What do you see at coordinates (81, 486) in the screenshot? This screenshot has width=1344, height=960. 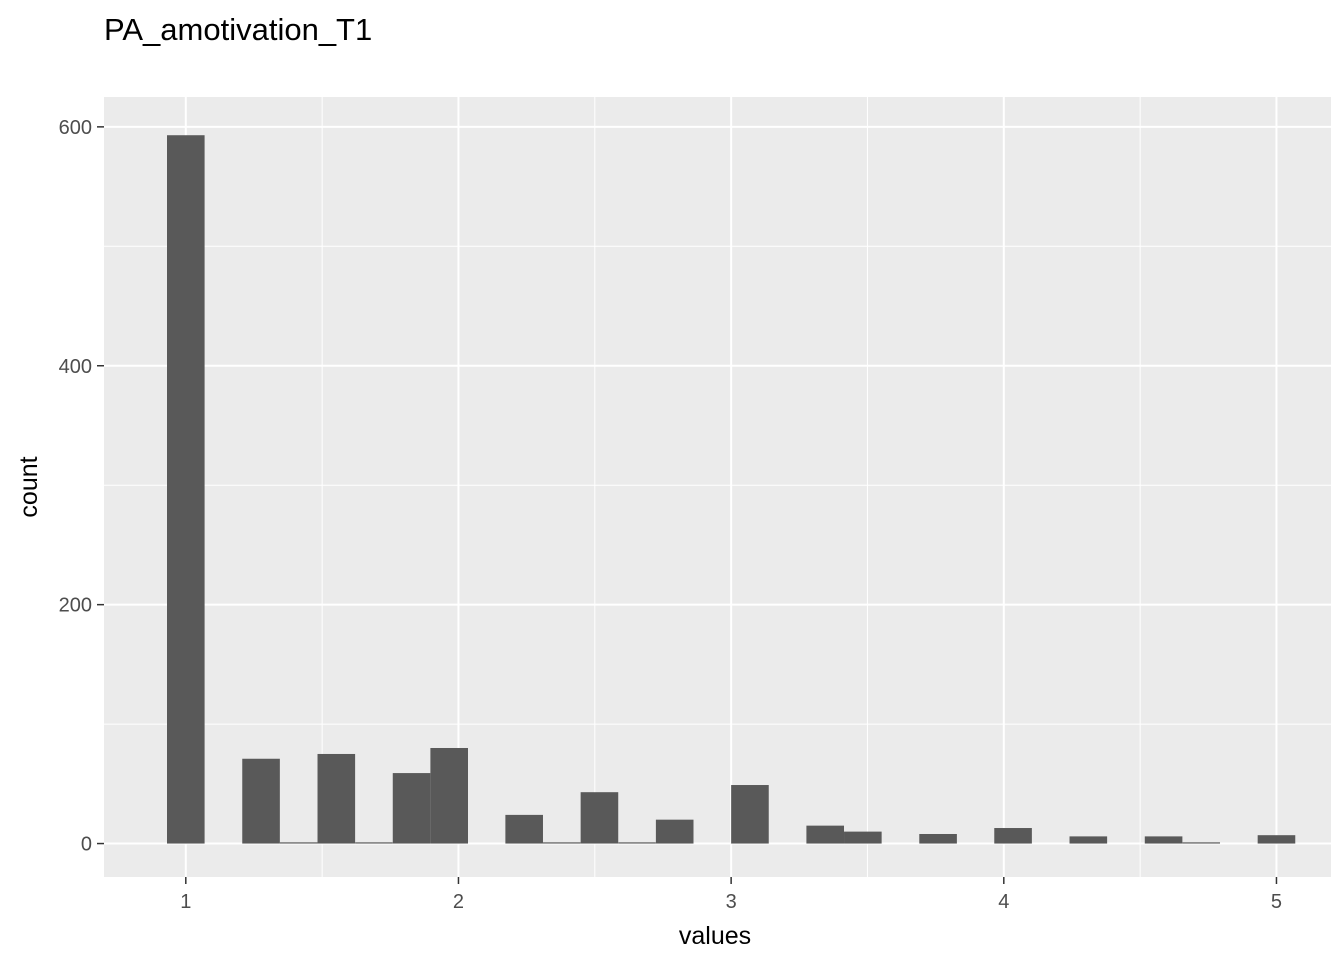 I see `y-axis: 0 200 400 600` at bounding box center [81, 486].